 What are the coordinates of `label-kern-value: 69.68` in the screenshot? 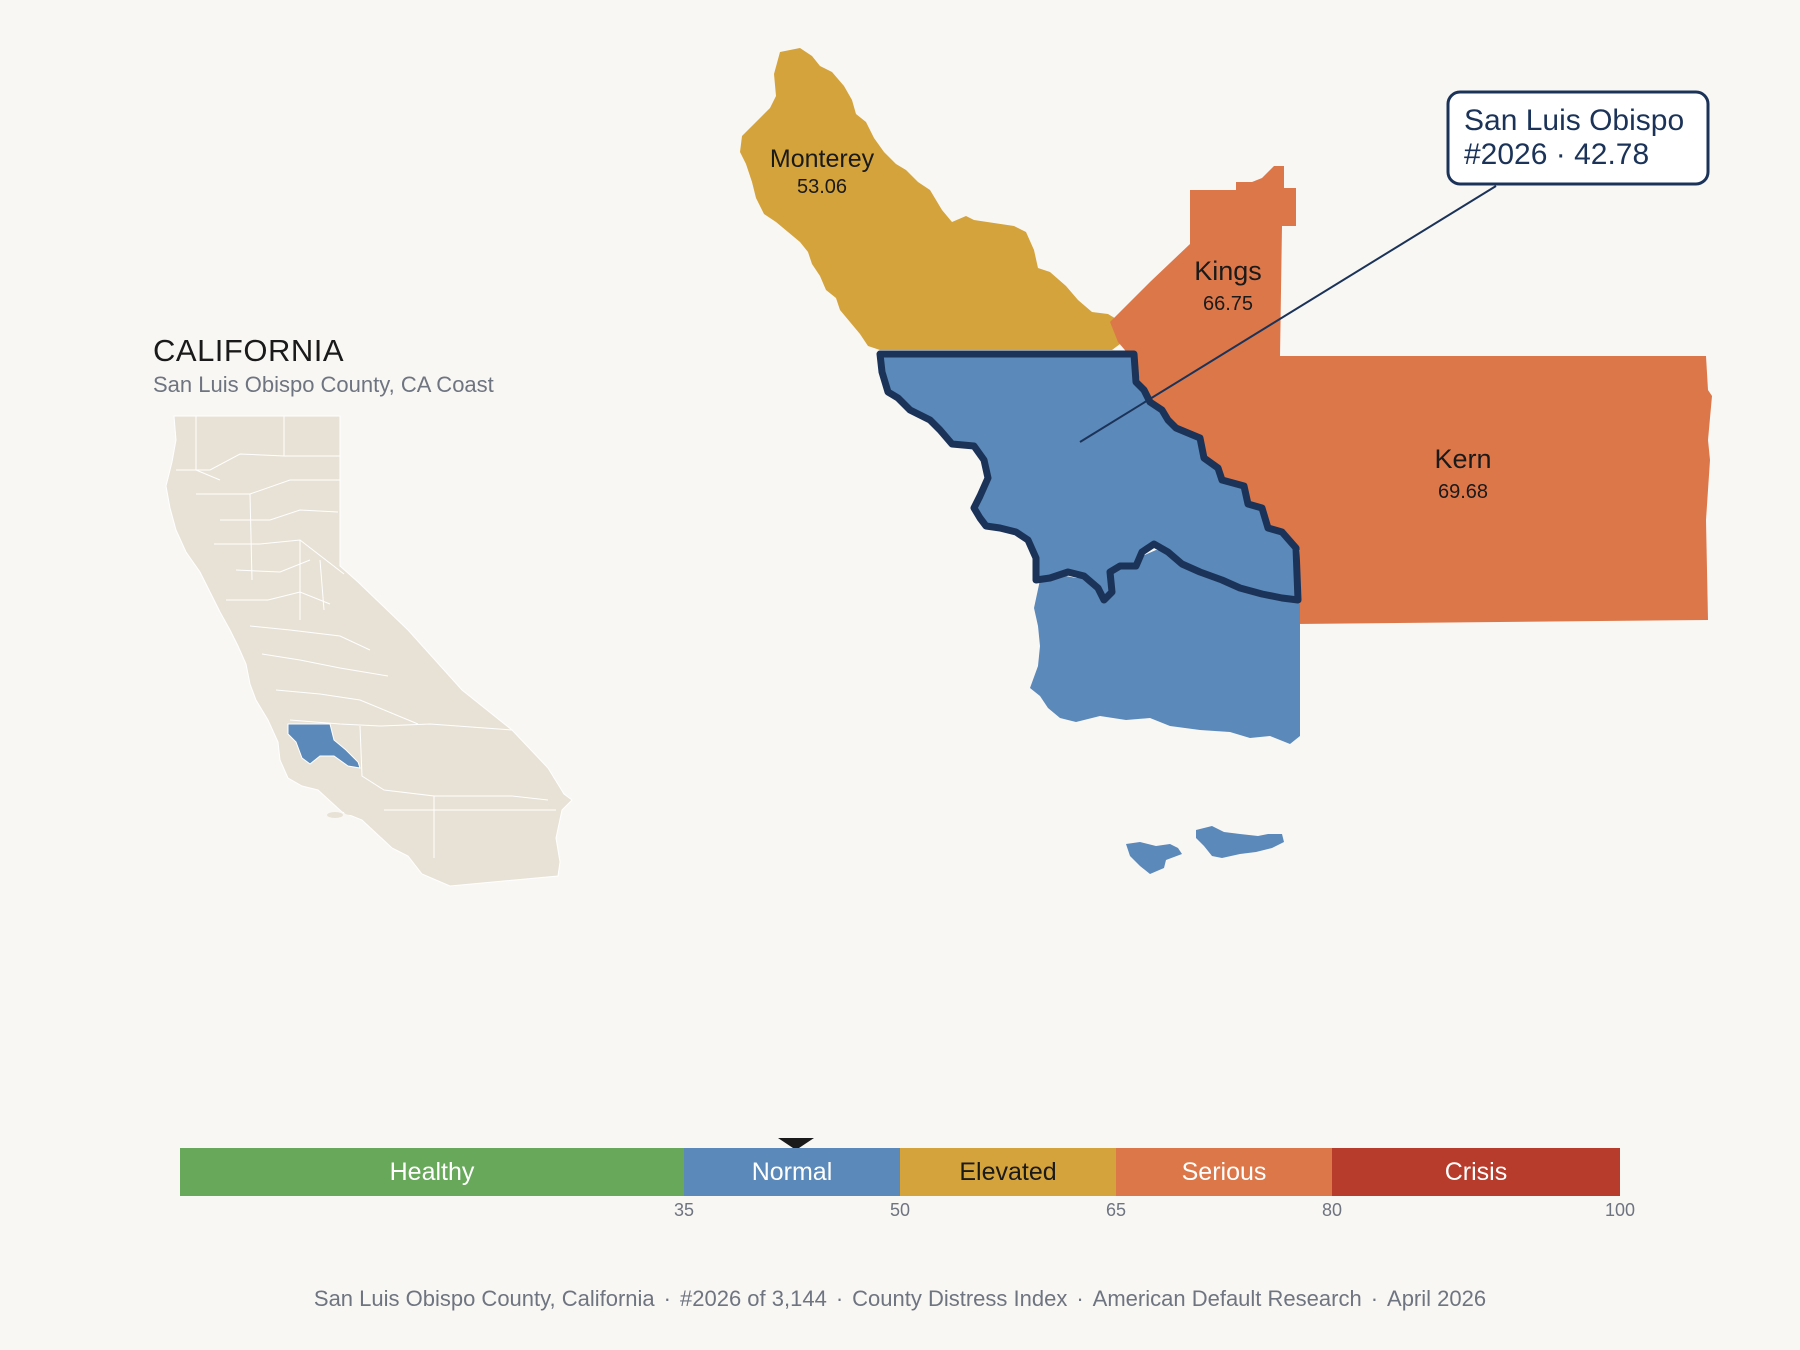 It's located at (1463, 492).